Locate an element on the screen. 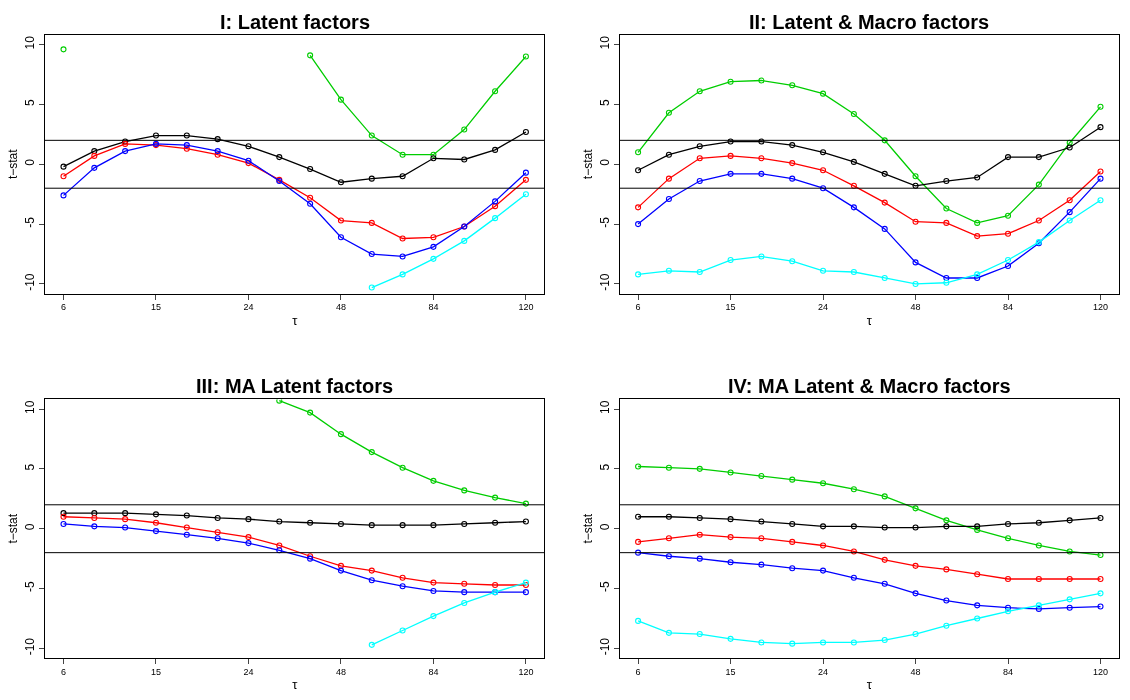 Image resolution: width=1130 pixels, height=700 pixels. x-tick-label: 15 is located at coordinates (730, 671).